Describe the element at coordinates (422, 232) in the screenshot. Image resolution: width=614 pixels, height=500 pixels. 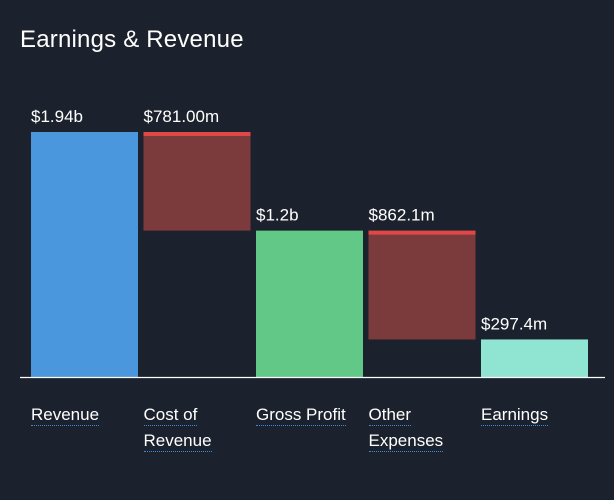
I see `bar-cap-other-expenses` at that location.